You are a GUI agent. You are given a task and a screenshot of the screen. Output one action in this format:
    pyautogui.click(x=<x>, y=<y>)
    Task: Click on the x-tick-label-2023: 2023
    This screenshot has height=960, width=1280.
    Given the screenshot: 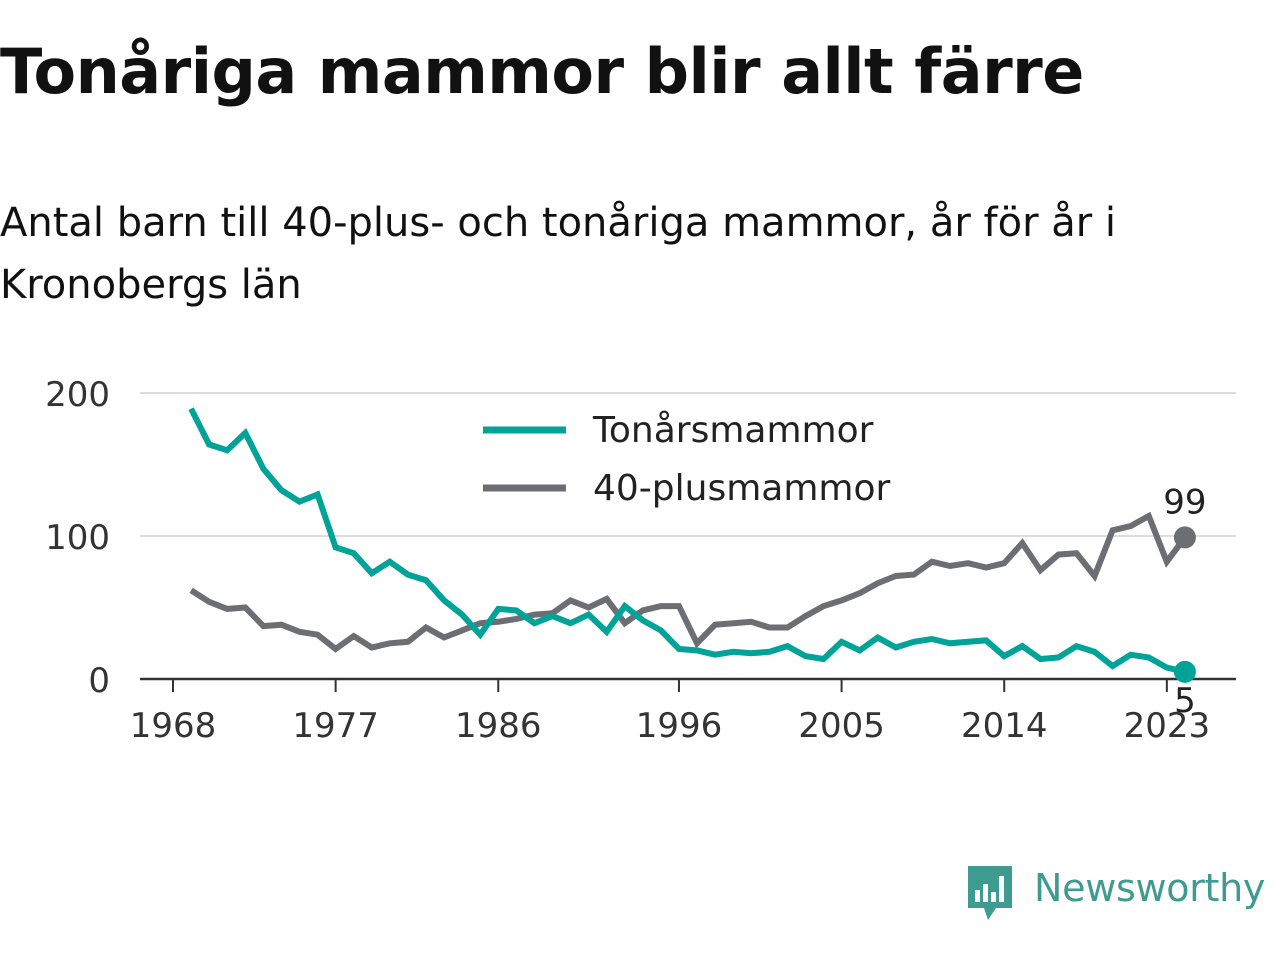 What is the action you would take?
    pyautogui.click(x=1167, y=726)
    